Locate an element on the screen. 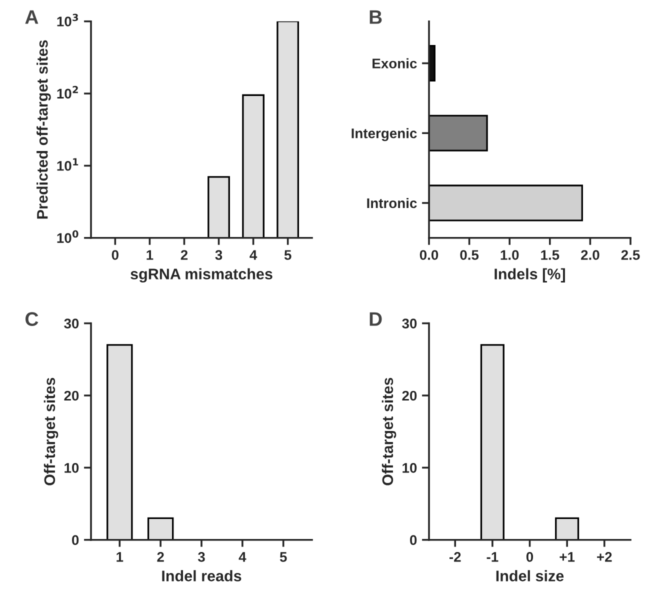 This screenshot has height=610, width=650. chart-title: D is located at coordinates (376, 319).